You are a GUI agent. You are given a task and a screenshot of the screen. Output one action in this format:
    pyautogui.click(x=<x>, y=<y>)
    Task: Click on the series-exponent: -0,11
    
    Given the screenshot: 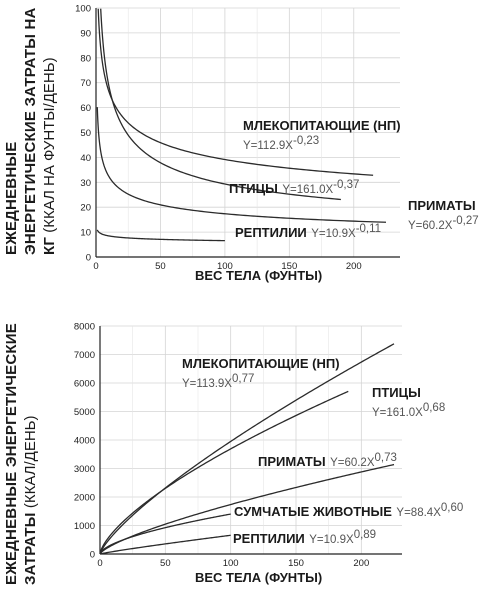 What is the action you would take?
    pyautogui.click(x=368, y=229)
    